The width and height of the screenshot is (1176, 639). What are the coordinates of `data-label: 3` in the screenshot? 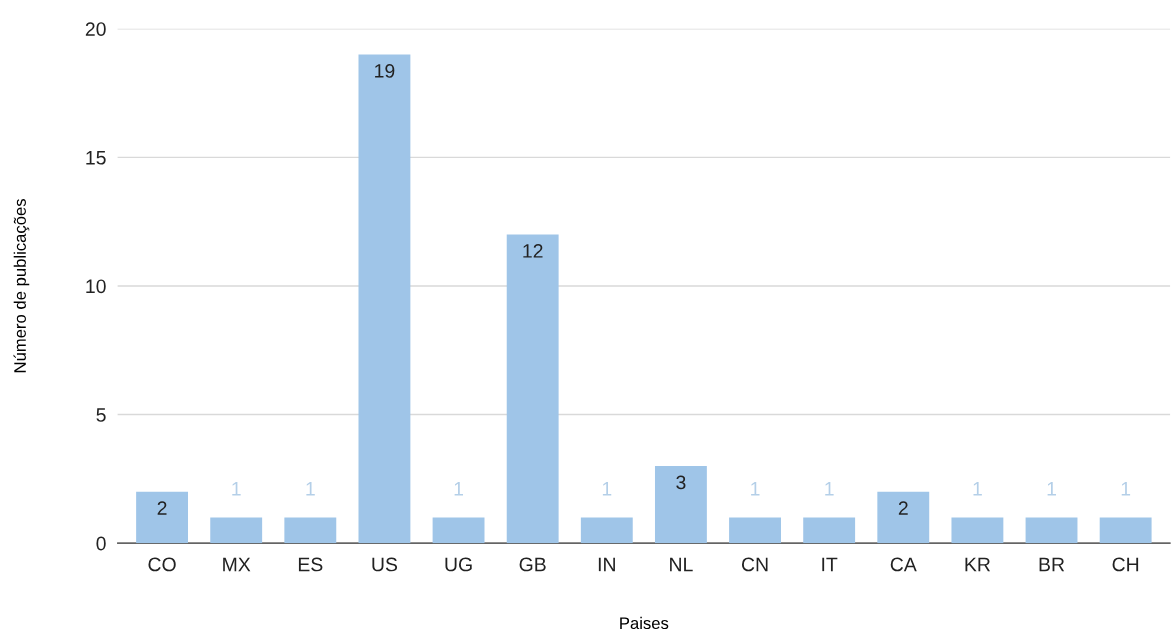 It's located at (681, 482).